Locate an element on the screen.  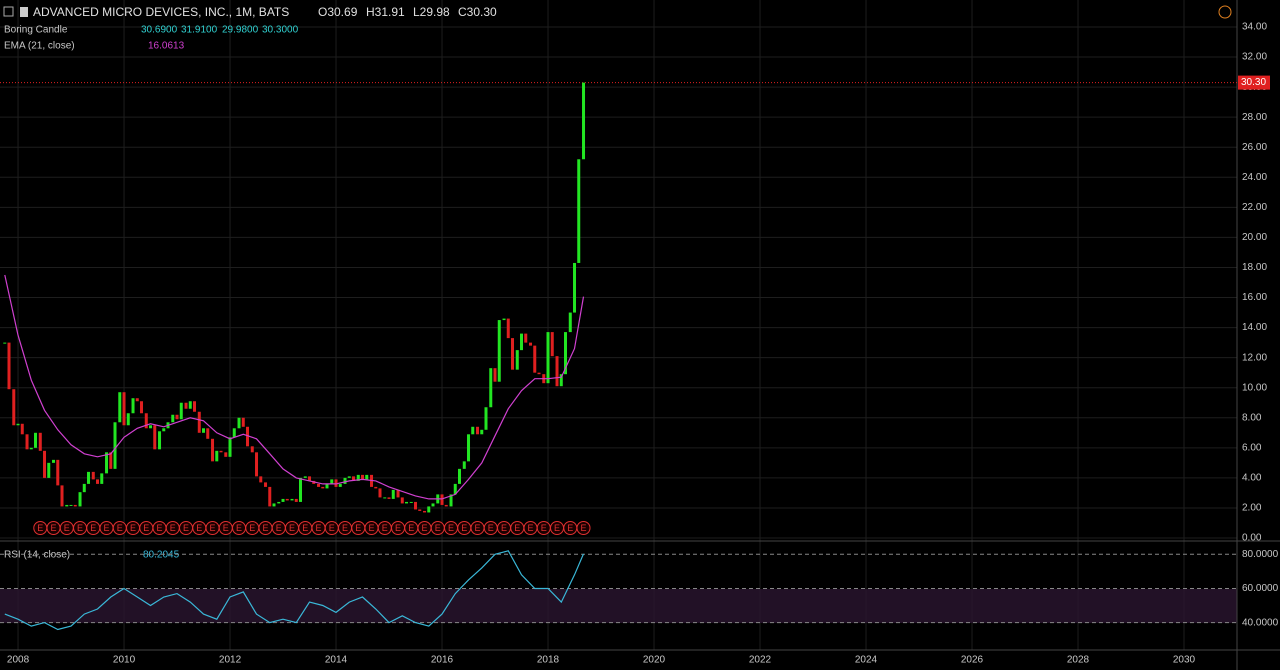
last-price-label: 30.30 is located at coordinates (1253, 82).